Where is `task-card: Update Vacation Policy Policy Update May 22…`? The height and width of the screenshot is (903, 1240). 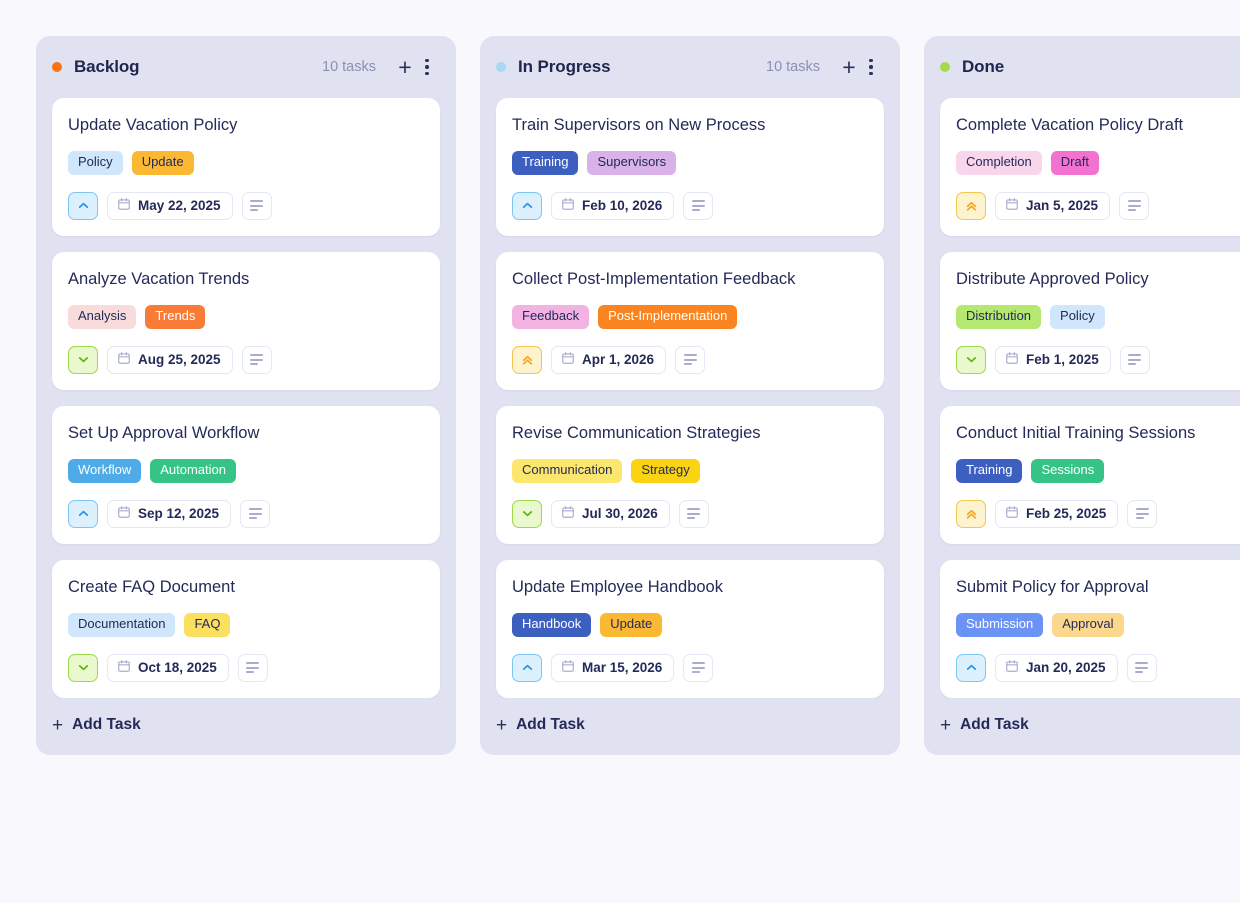 task-card: Update Vacation Policy Policy Update May 22… is located at coordinates (246, 167).